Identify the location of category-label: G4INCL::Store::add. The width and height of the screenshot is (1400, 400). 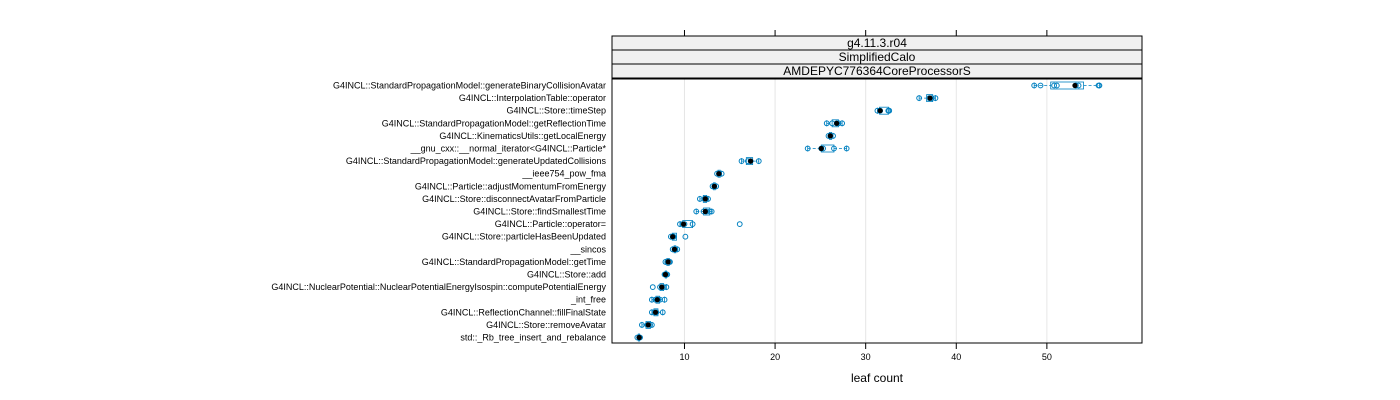
(566, 275).